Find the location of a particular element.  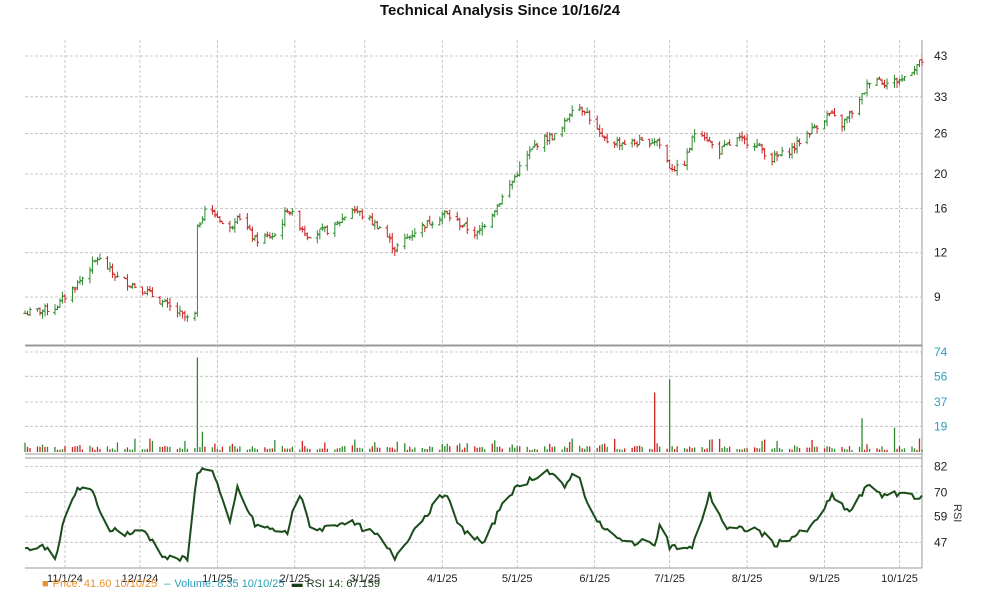

price-y-tick-label: 33 is located at coordinates (941, 97).